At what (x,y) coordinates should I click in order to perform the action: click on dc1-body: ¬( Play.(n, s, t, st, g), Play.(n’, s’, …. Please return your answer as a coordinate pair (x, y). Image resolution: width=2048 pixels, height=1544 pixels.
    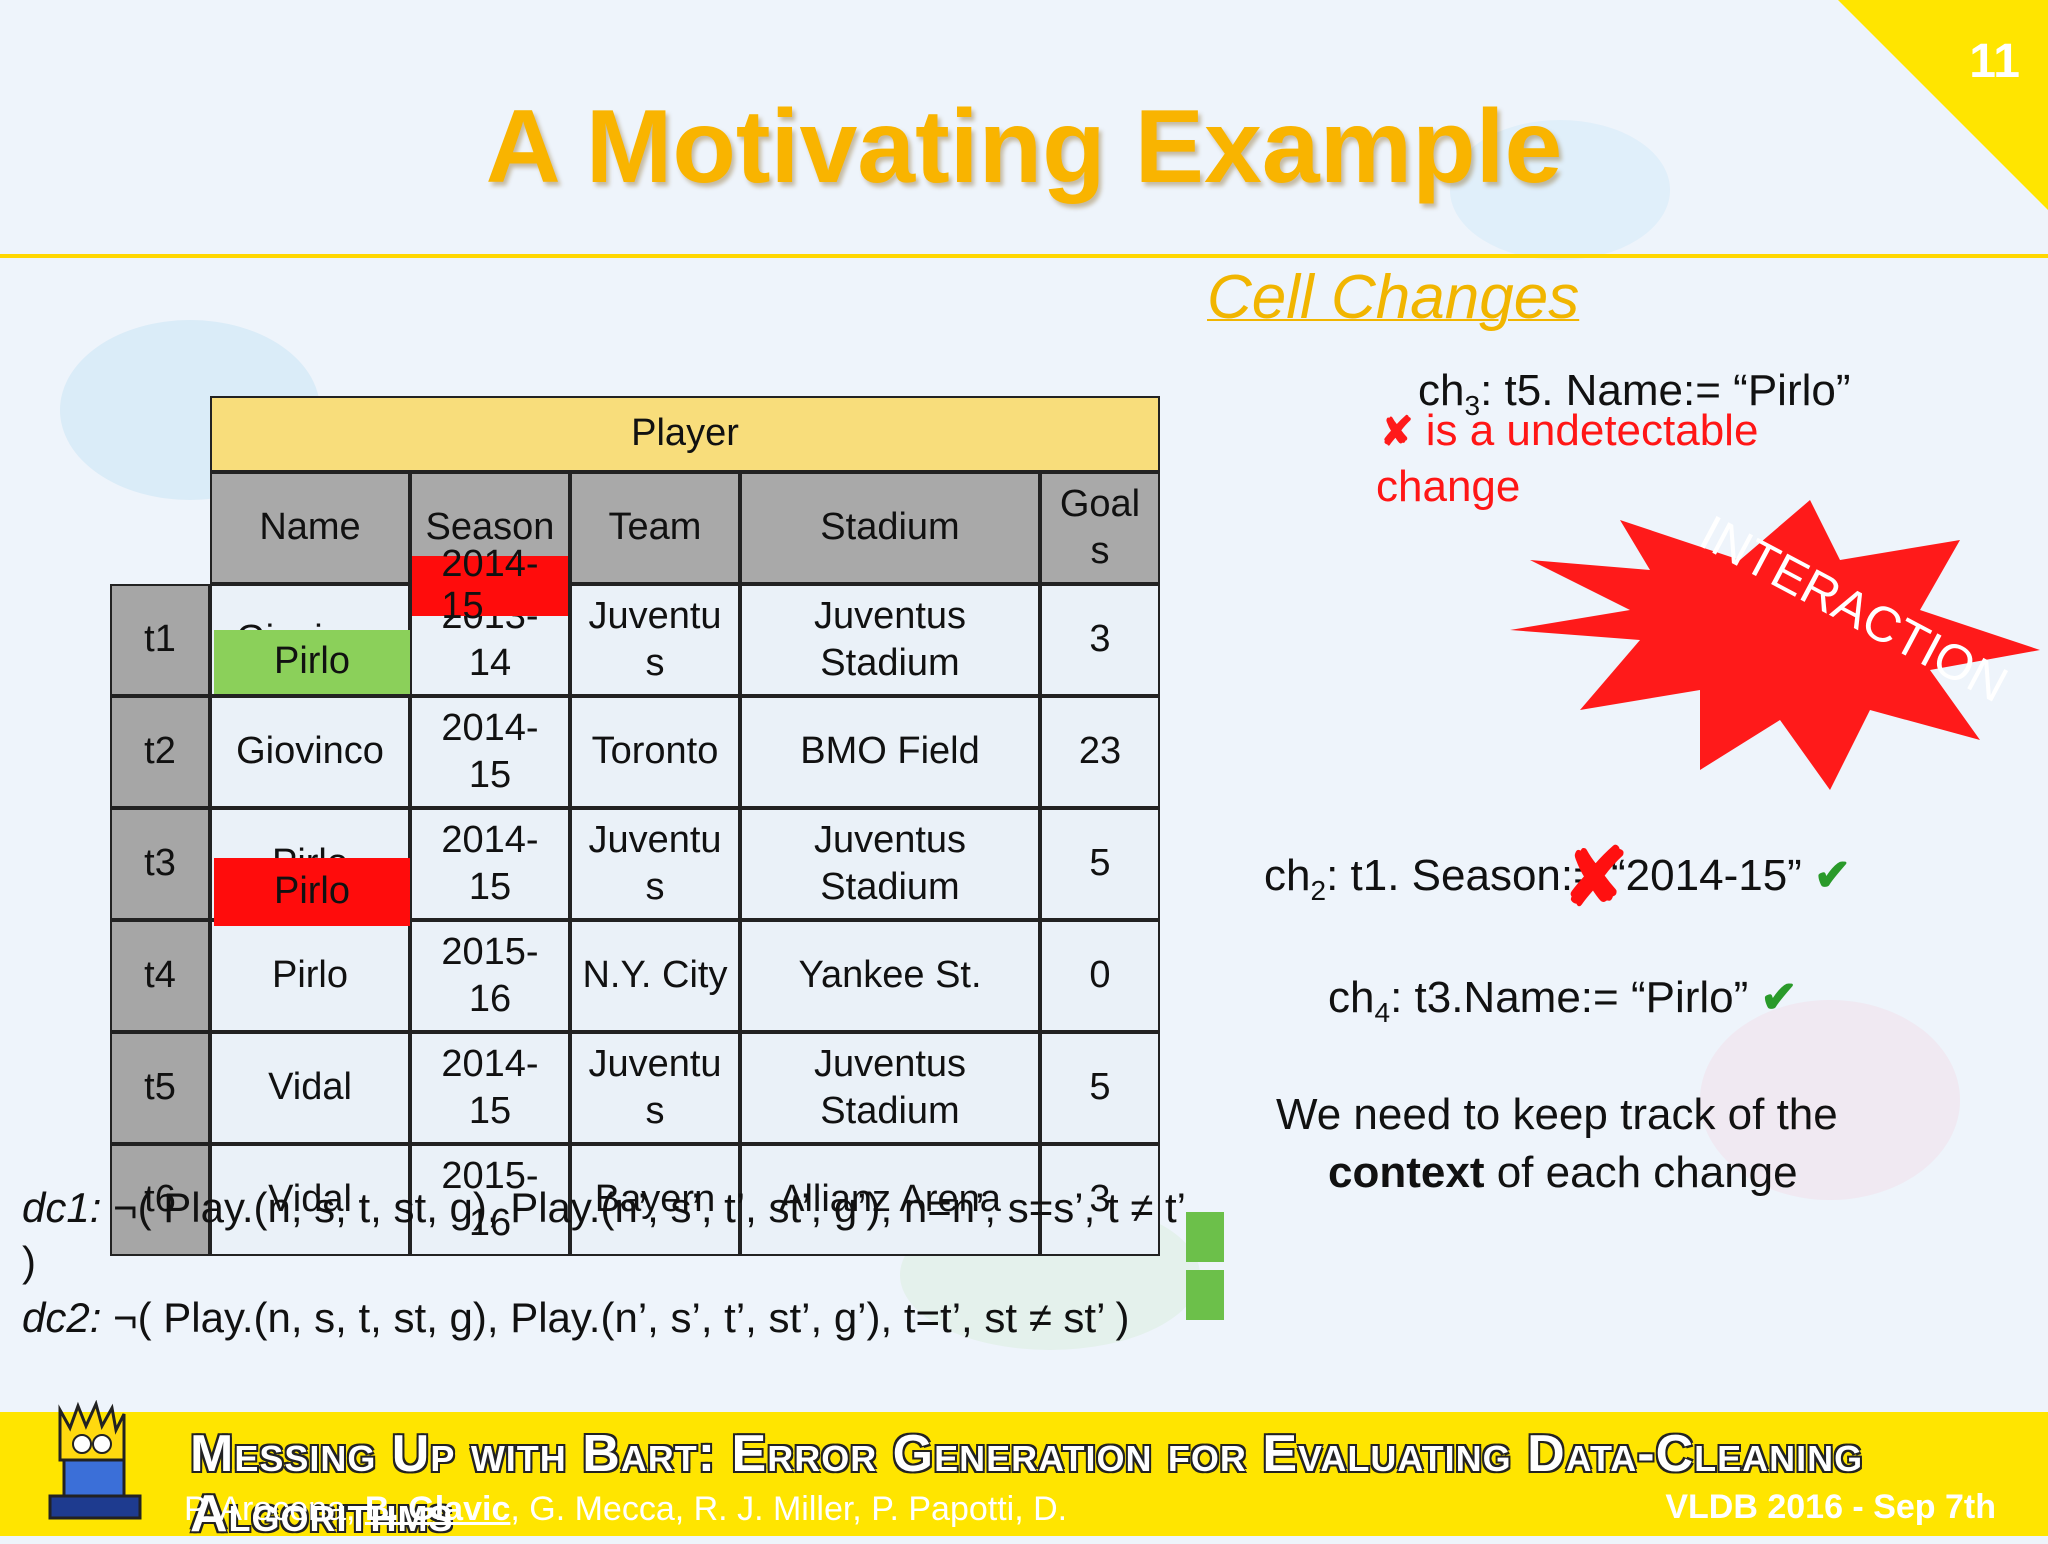
    Looking at the image, I should click on (644, 1207).